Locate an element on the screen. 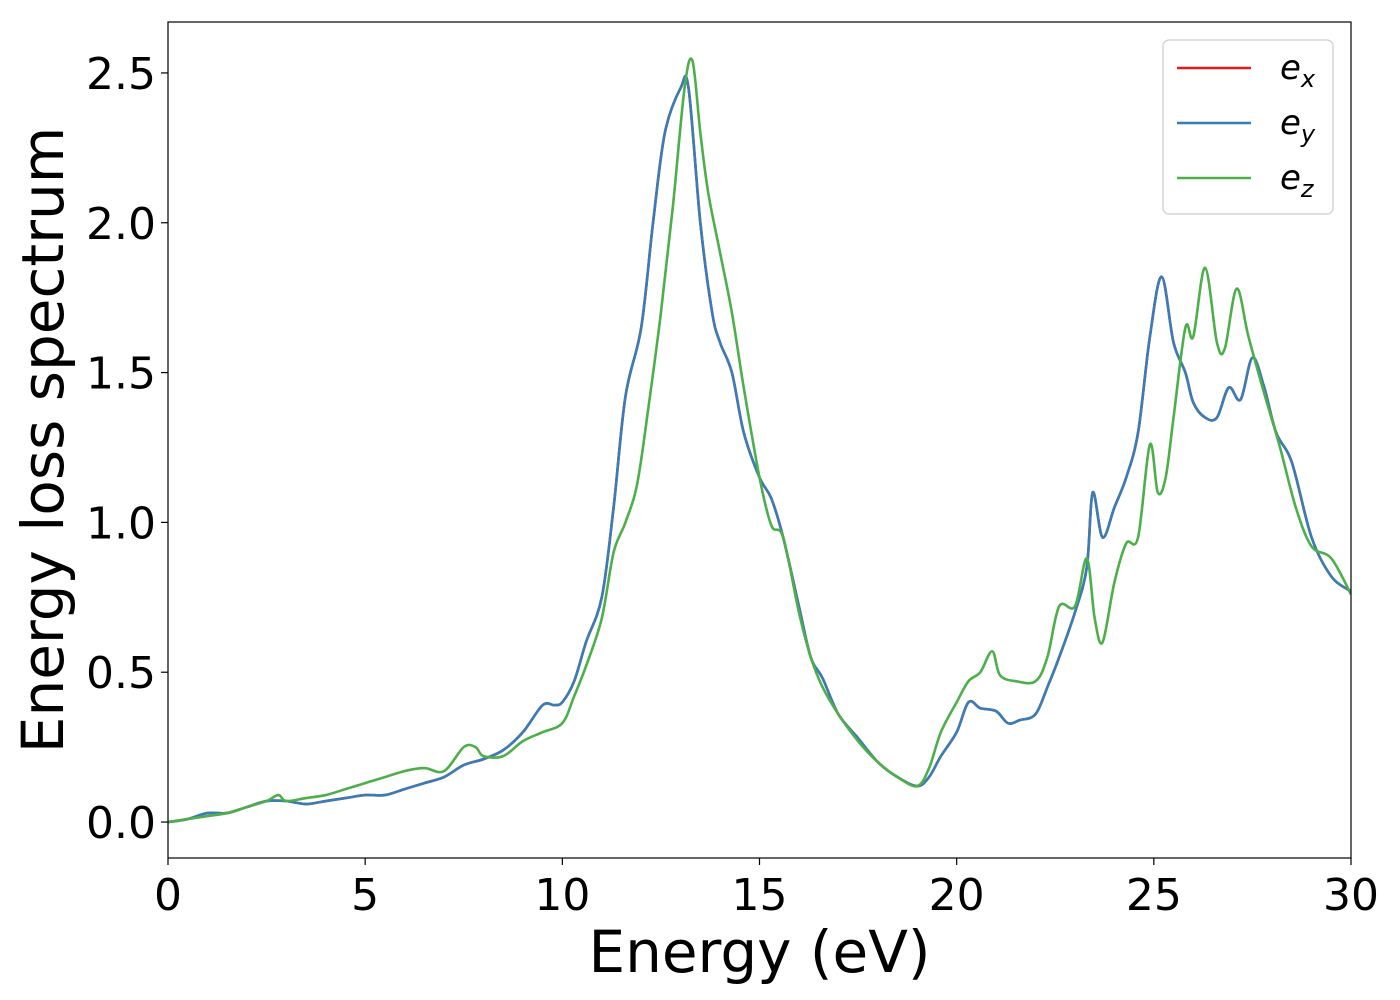 This screenshot has width=1400, height=1000. legend: ex ey ez is located at coordinates (1248, 127).